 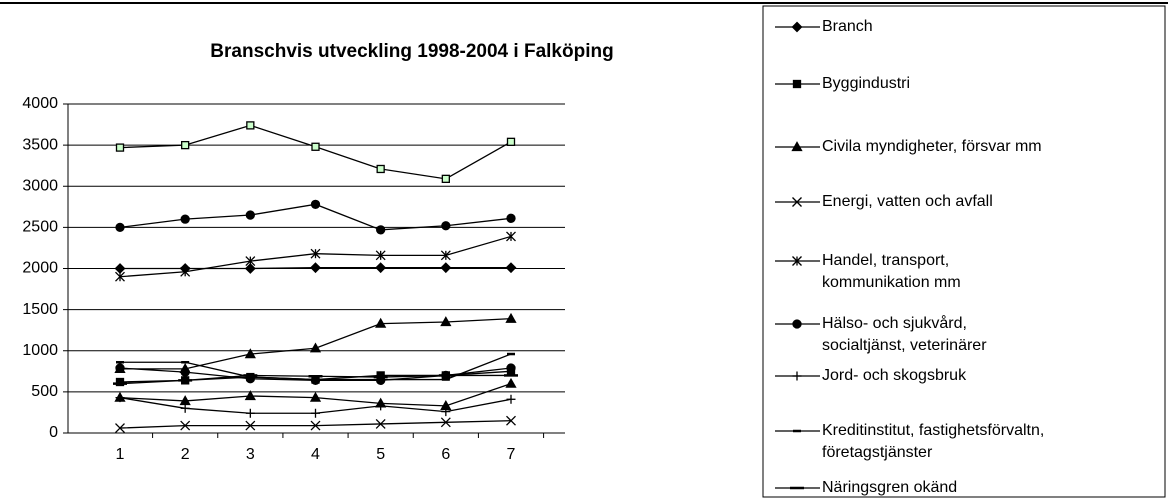 I want to click on legend-label: Jord- och skogsbruk, so click(x=894, y=375).